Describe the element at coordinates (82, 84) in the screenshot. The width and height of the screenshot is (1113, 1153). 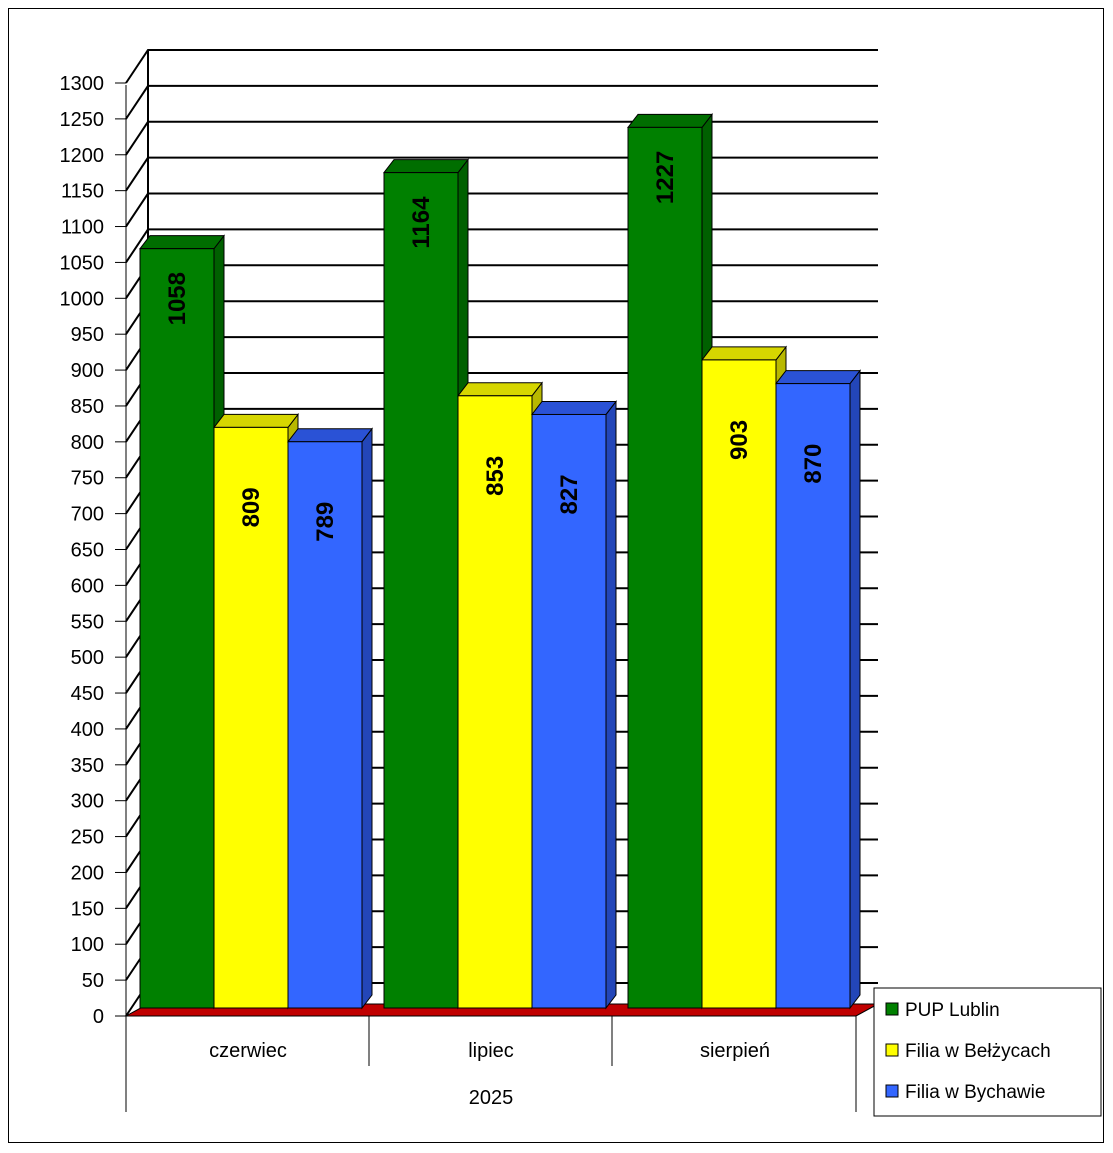
I see `y-tick-label: 1300` at that location.